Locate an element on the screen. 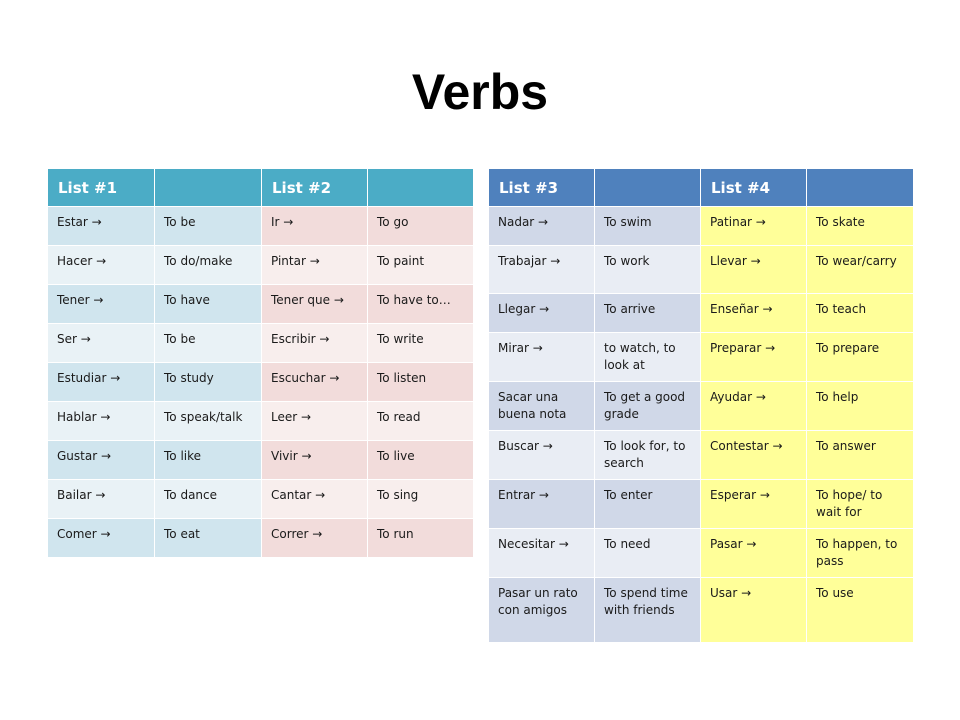 This screenshot has height=720, width=960. english-meaning: To have is located at coordinates (208, 304).